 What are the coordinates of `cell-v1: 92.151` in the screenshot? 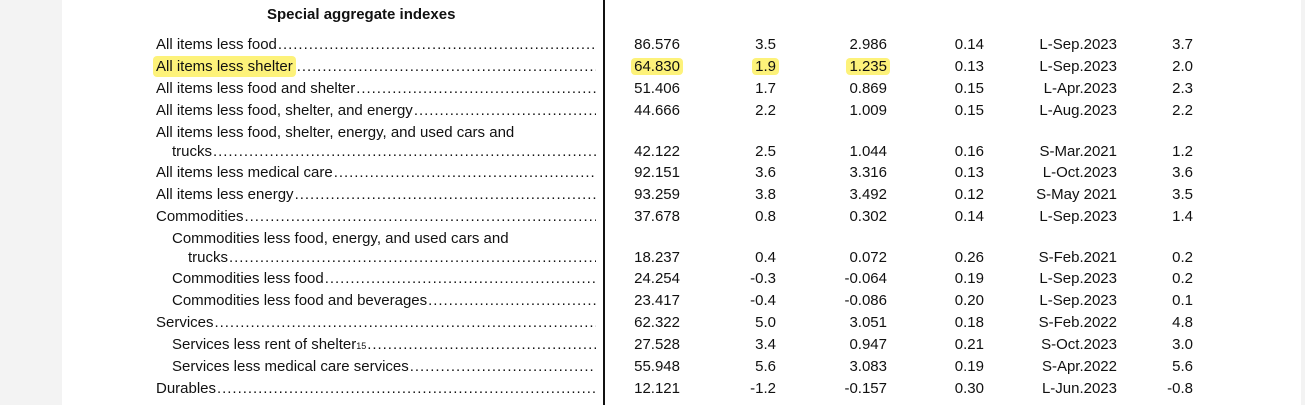 It's located at (657, 172).